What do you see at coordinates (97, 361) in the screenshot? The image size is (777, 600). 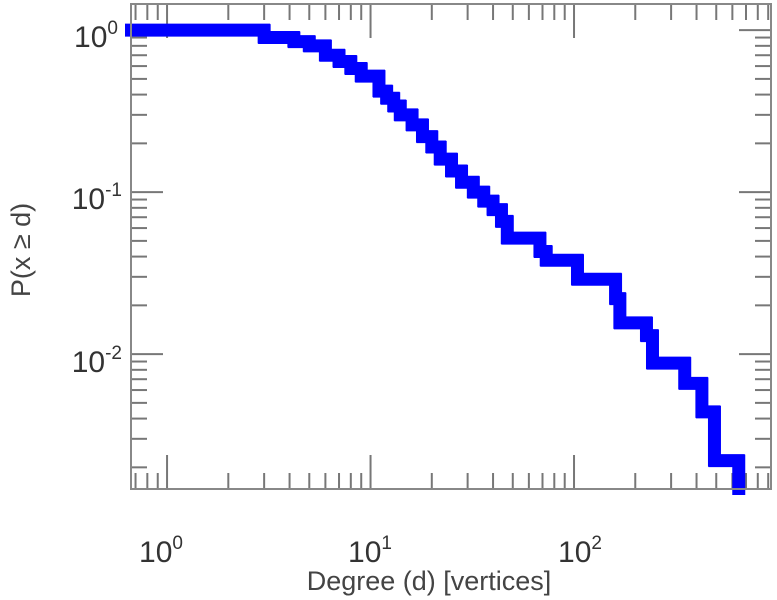 I see `y-tick-label-2: 10⁻²` at bounding box center [97, 361].